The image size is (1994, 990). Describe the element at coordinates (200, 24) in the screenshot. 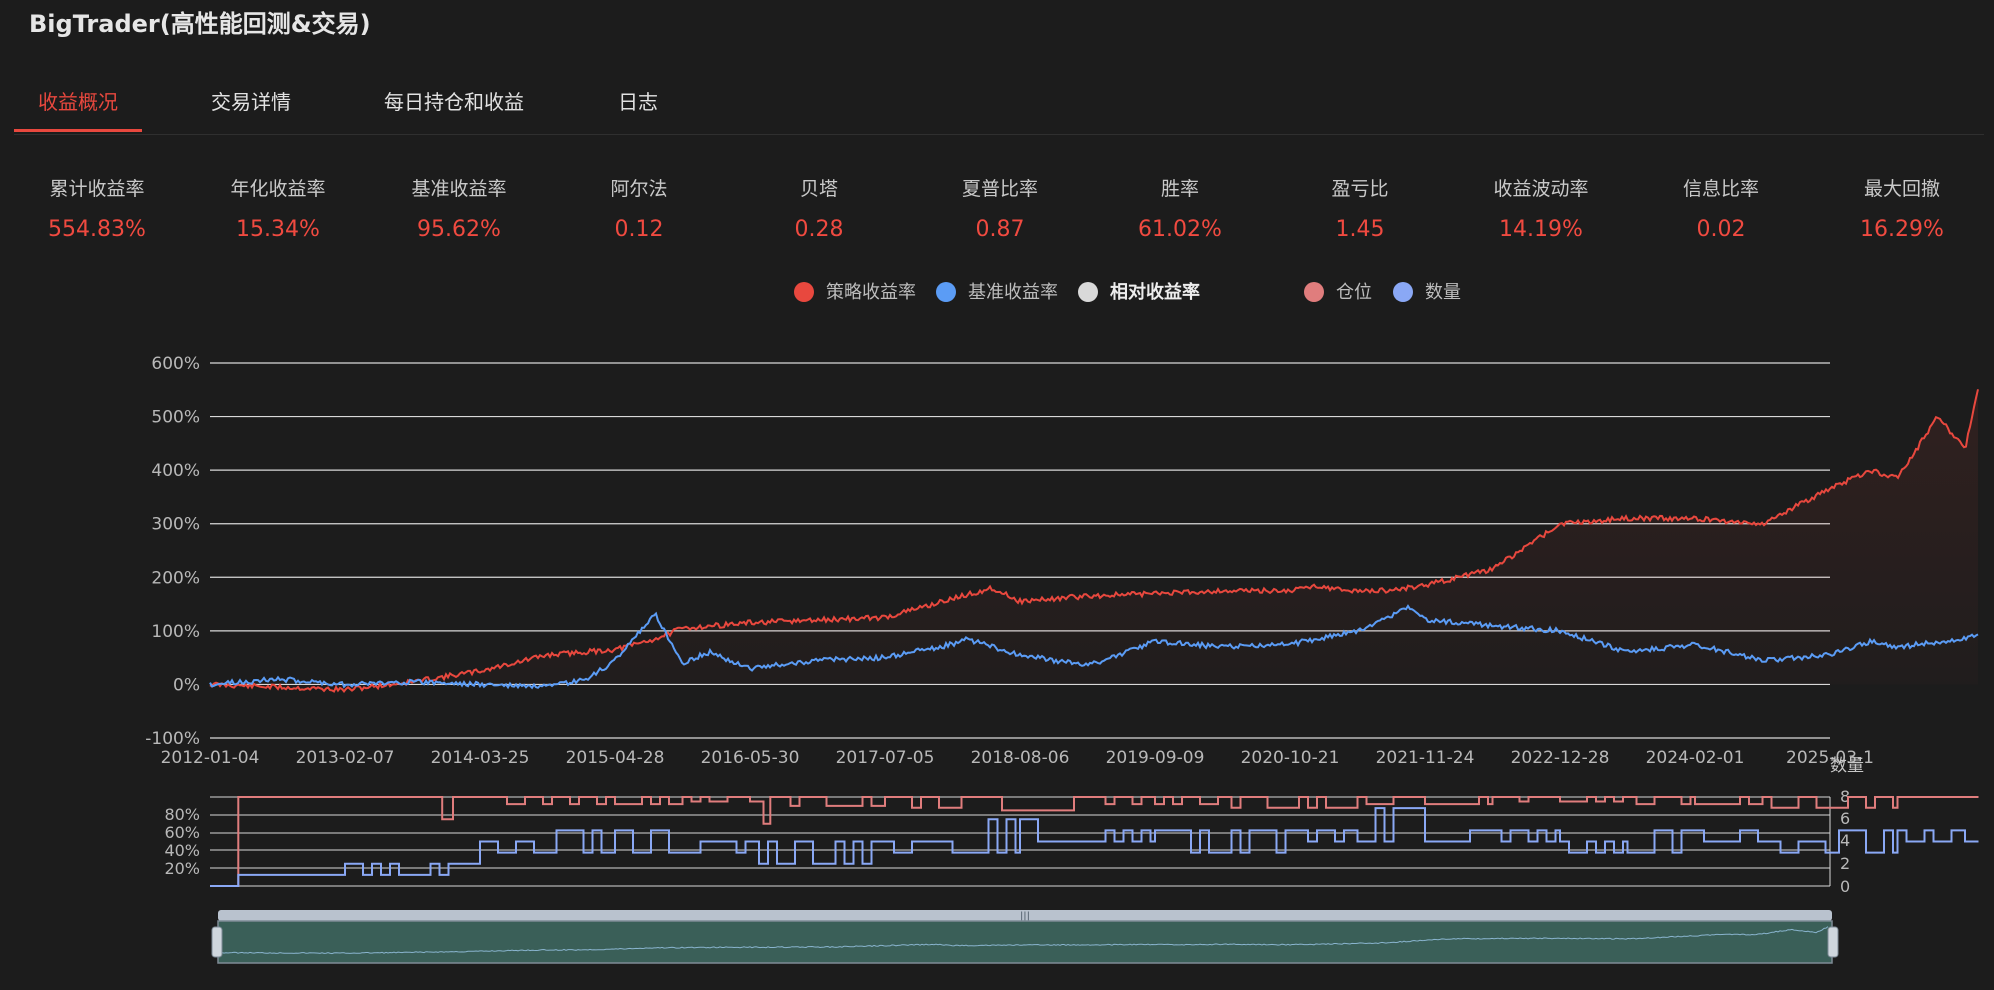

I see `app-title: BigTrader(高性能回测&交易)` at that location.